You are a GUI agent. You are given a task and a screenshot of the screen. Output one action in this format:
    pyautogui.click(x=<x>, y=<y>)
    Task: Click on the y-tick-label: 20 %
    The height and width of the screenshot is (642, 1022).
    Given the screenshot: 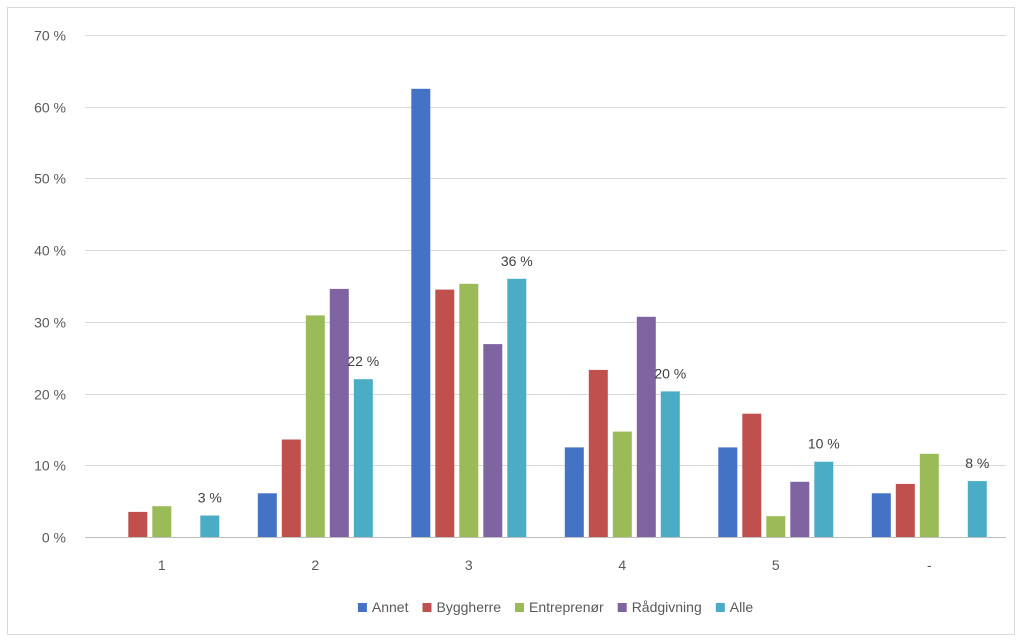 What is the action you would take?
    pyautogui.click(x=50, y=395)
    